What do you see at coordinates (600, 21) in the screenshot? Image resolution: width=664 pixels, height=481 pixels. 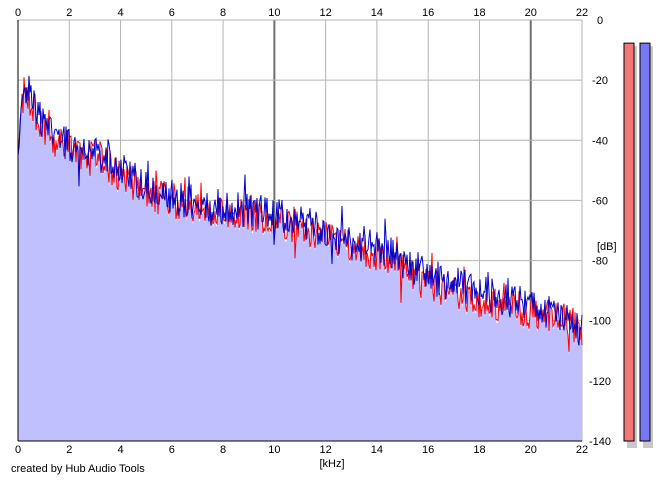 I see `y-tick-label: 0` at bounding box center [600, 21].